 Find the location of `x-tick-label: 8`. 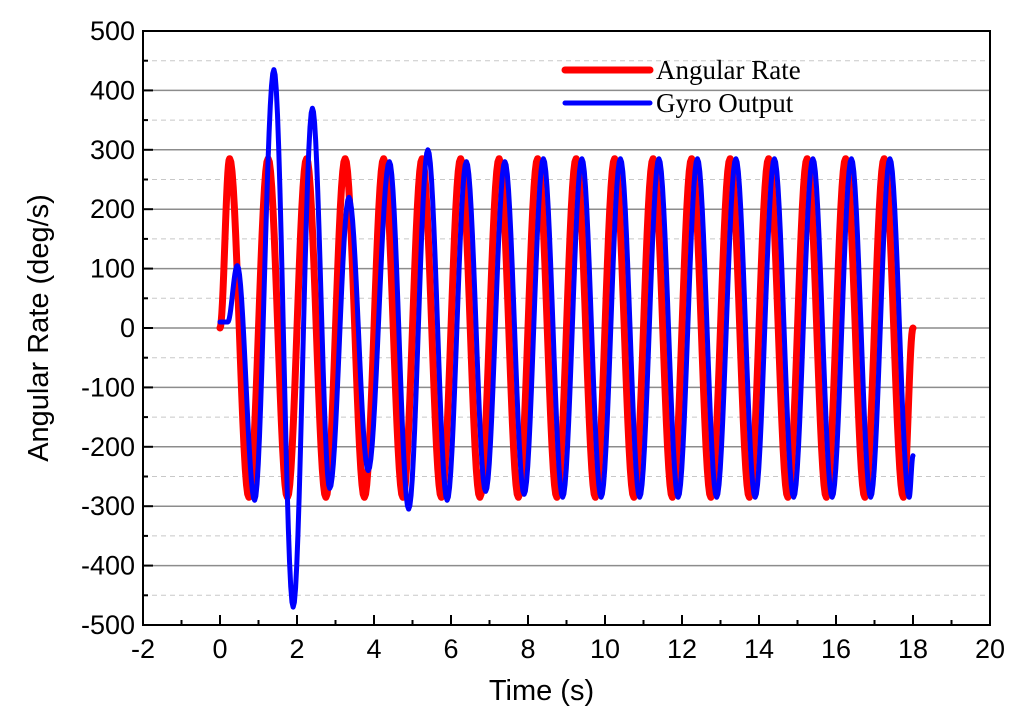

x-tick-label: 8 is located at coordinates (527, 649).